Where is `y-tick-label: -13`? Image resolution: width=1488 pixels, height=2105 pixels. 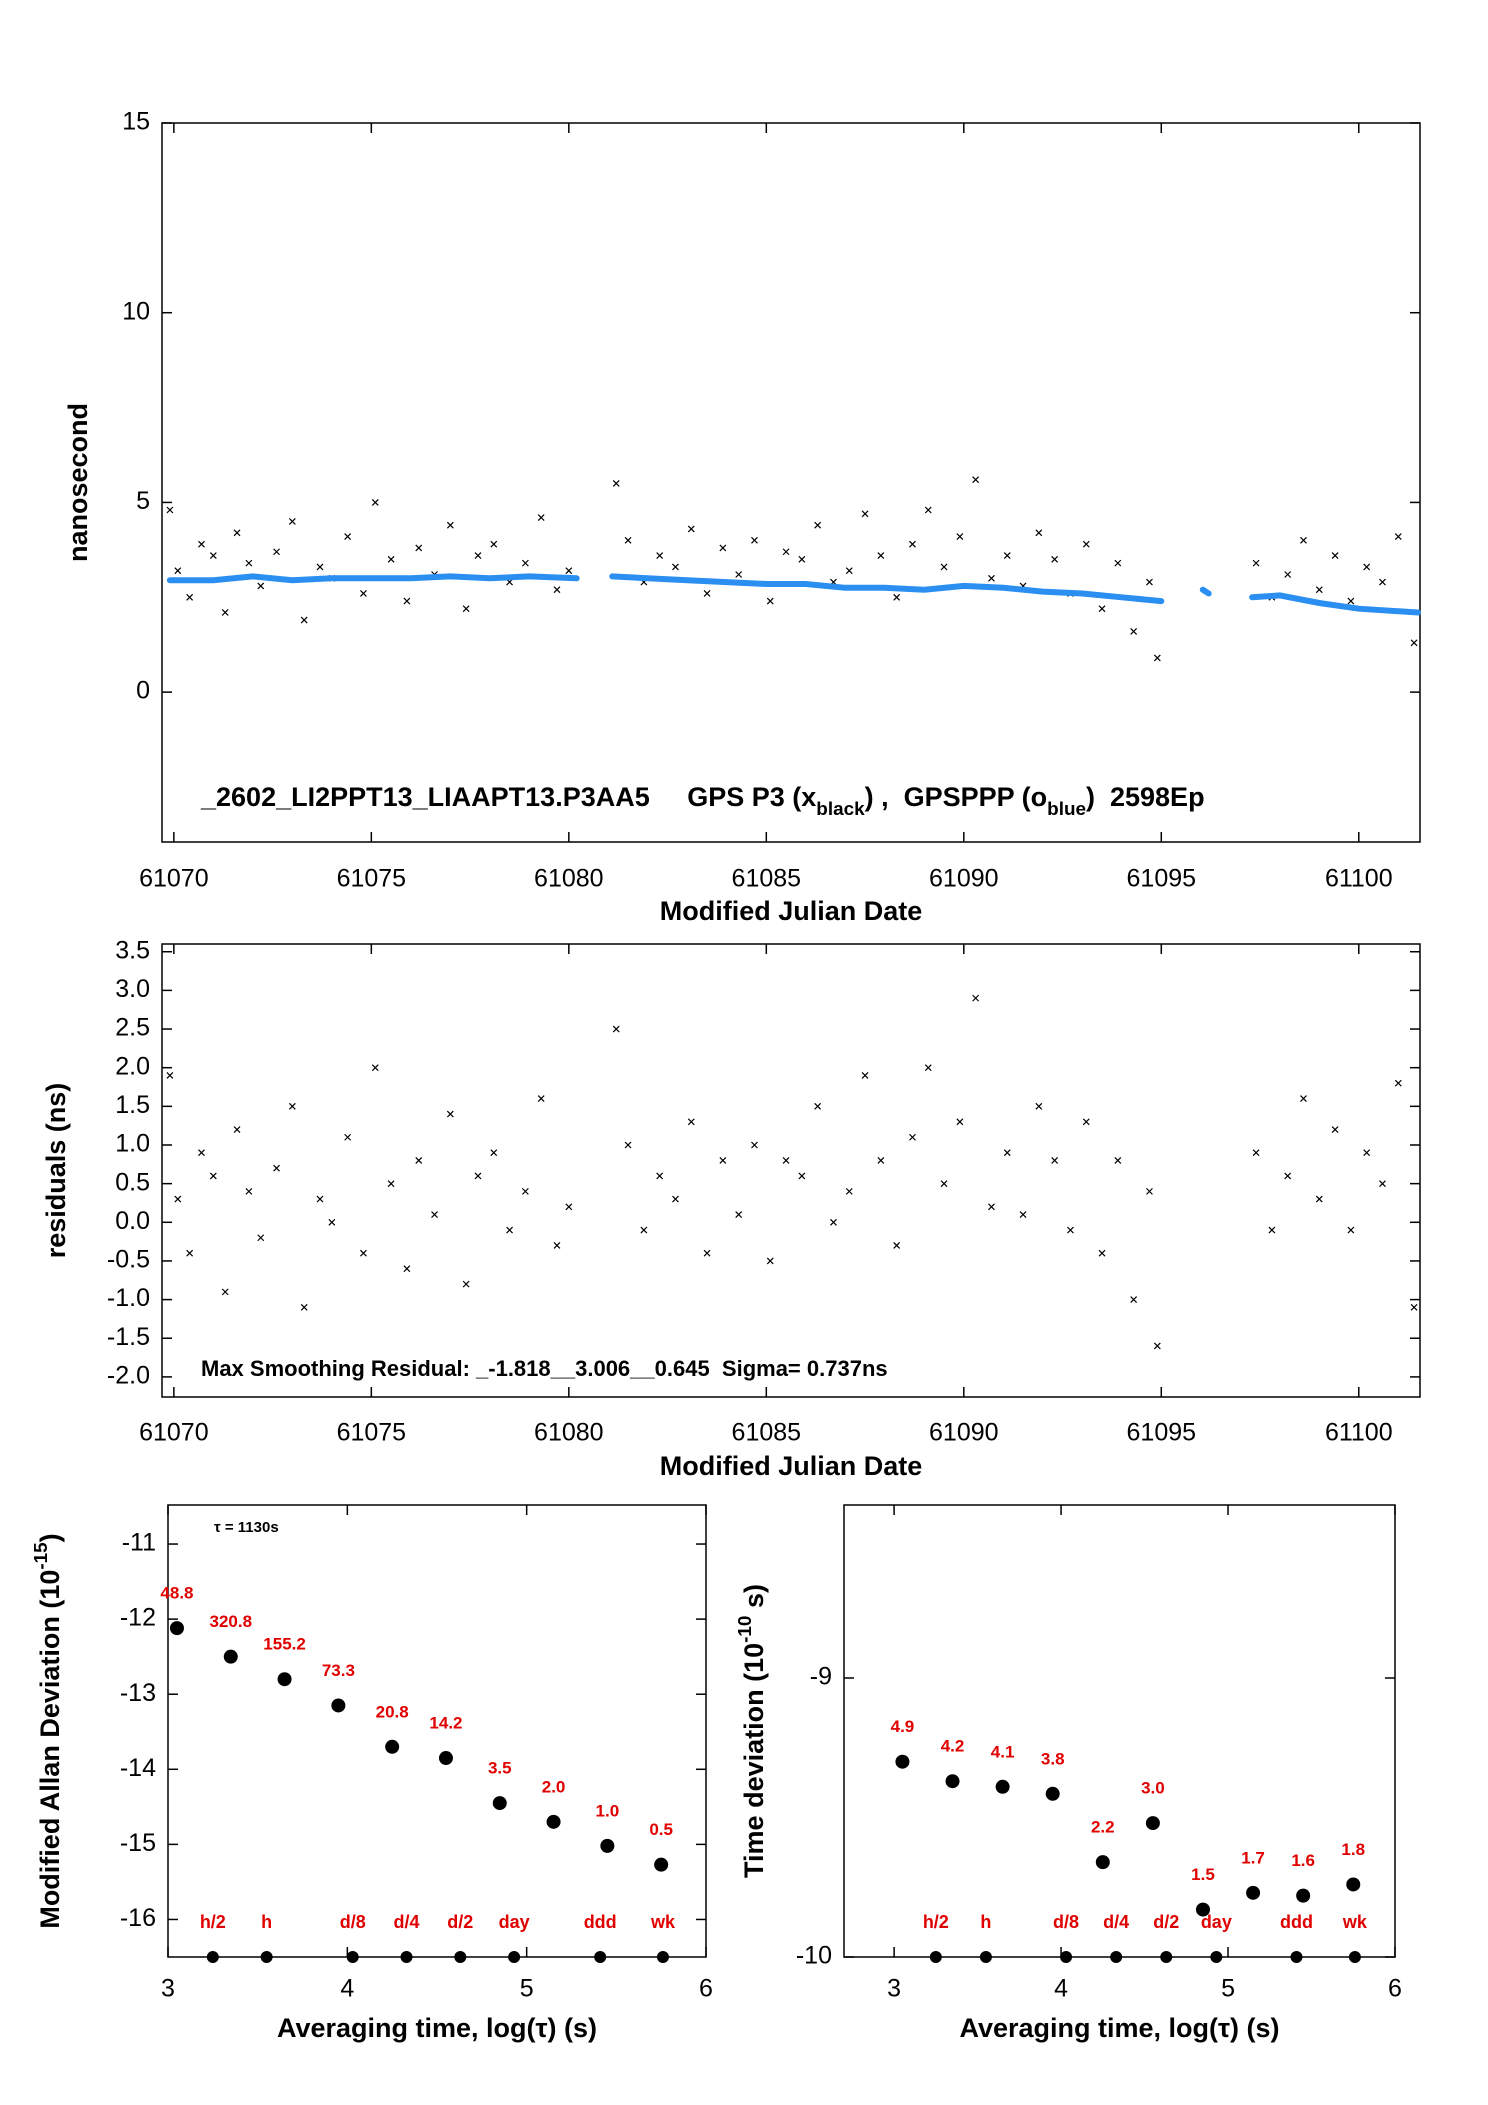
y-tick-label: -13 is located at coordinates (138, 1693).